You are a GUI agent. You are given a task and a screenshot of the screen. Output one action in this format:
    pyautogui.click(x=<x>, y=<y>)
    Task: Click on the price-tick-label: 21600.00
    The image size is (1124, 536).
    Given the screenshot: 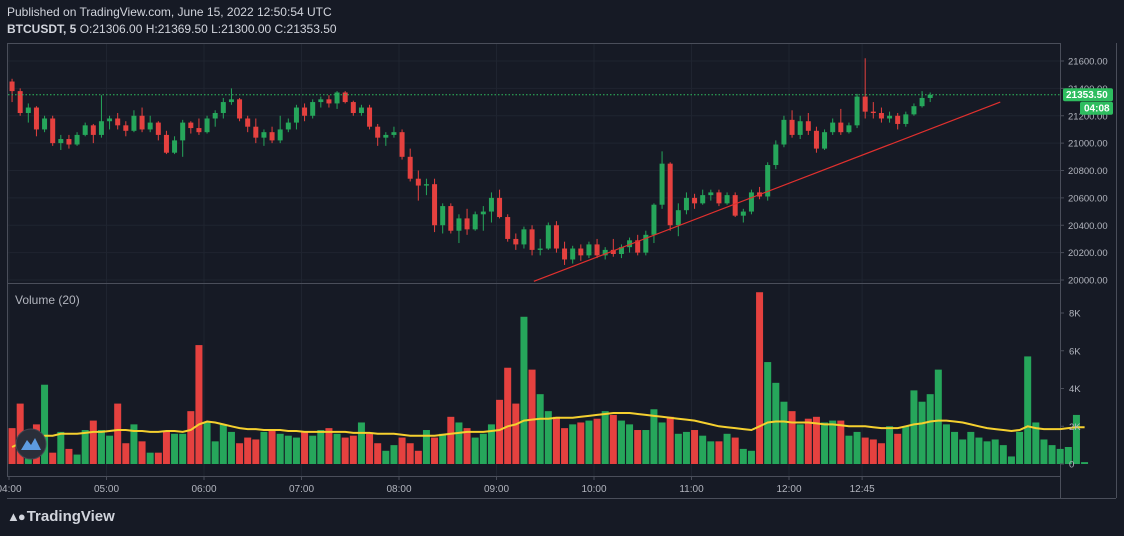 What is the action you would take?
    pyautogui.click(x=1088, y=62)
    